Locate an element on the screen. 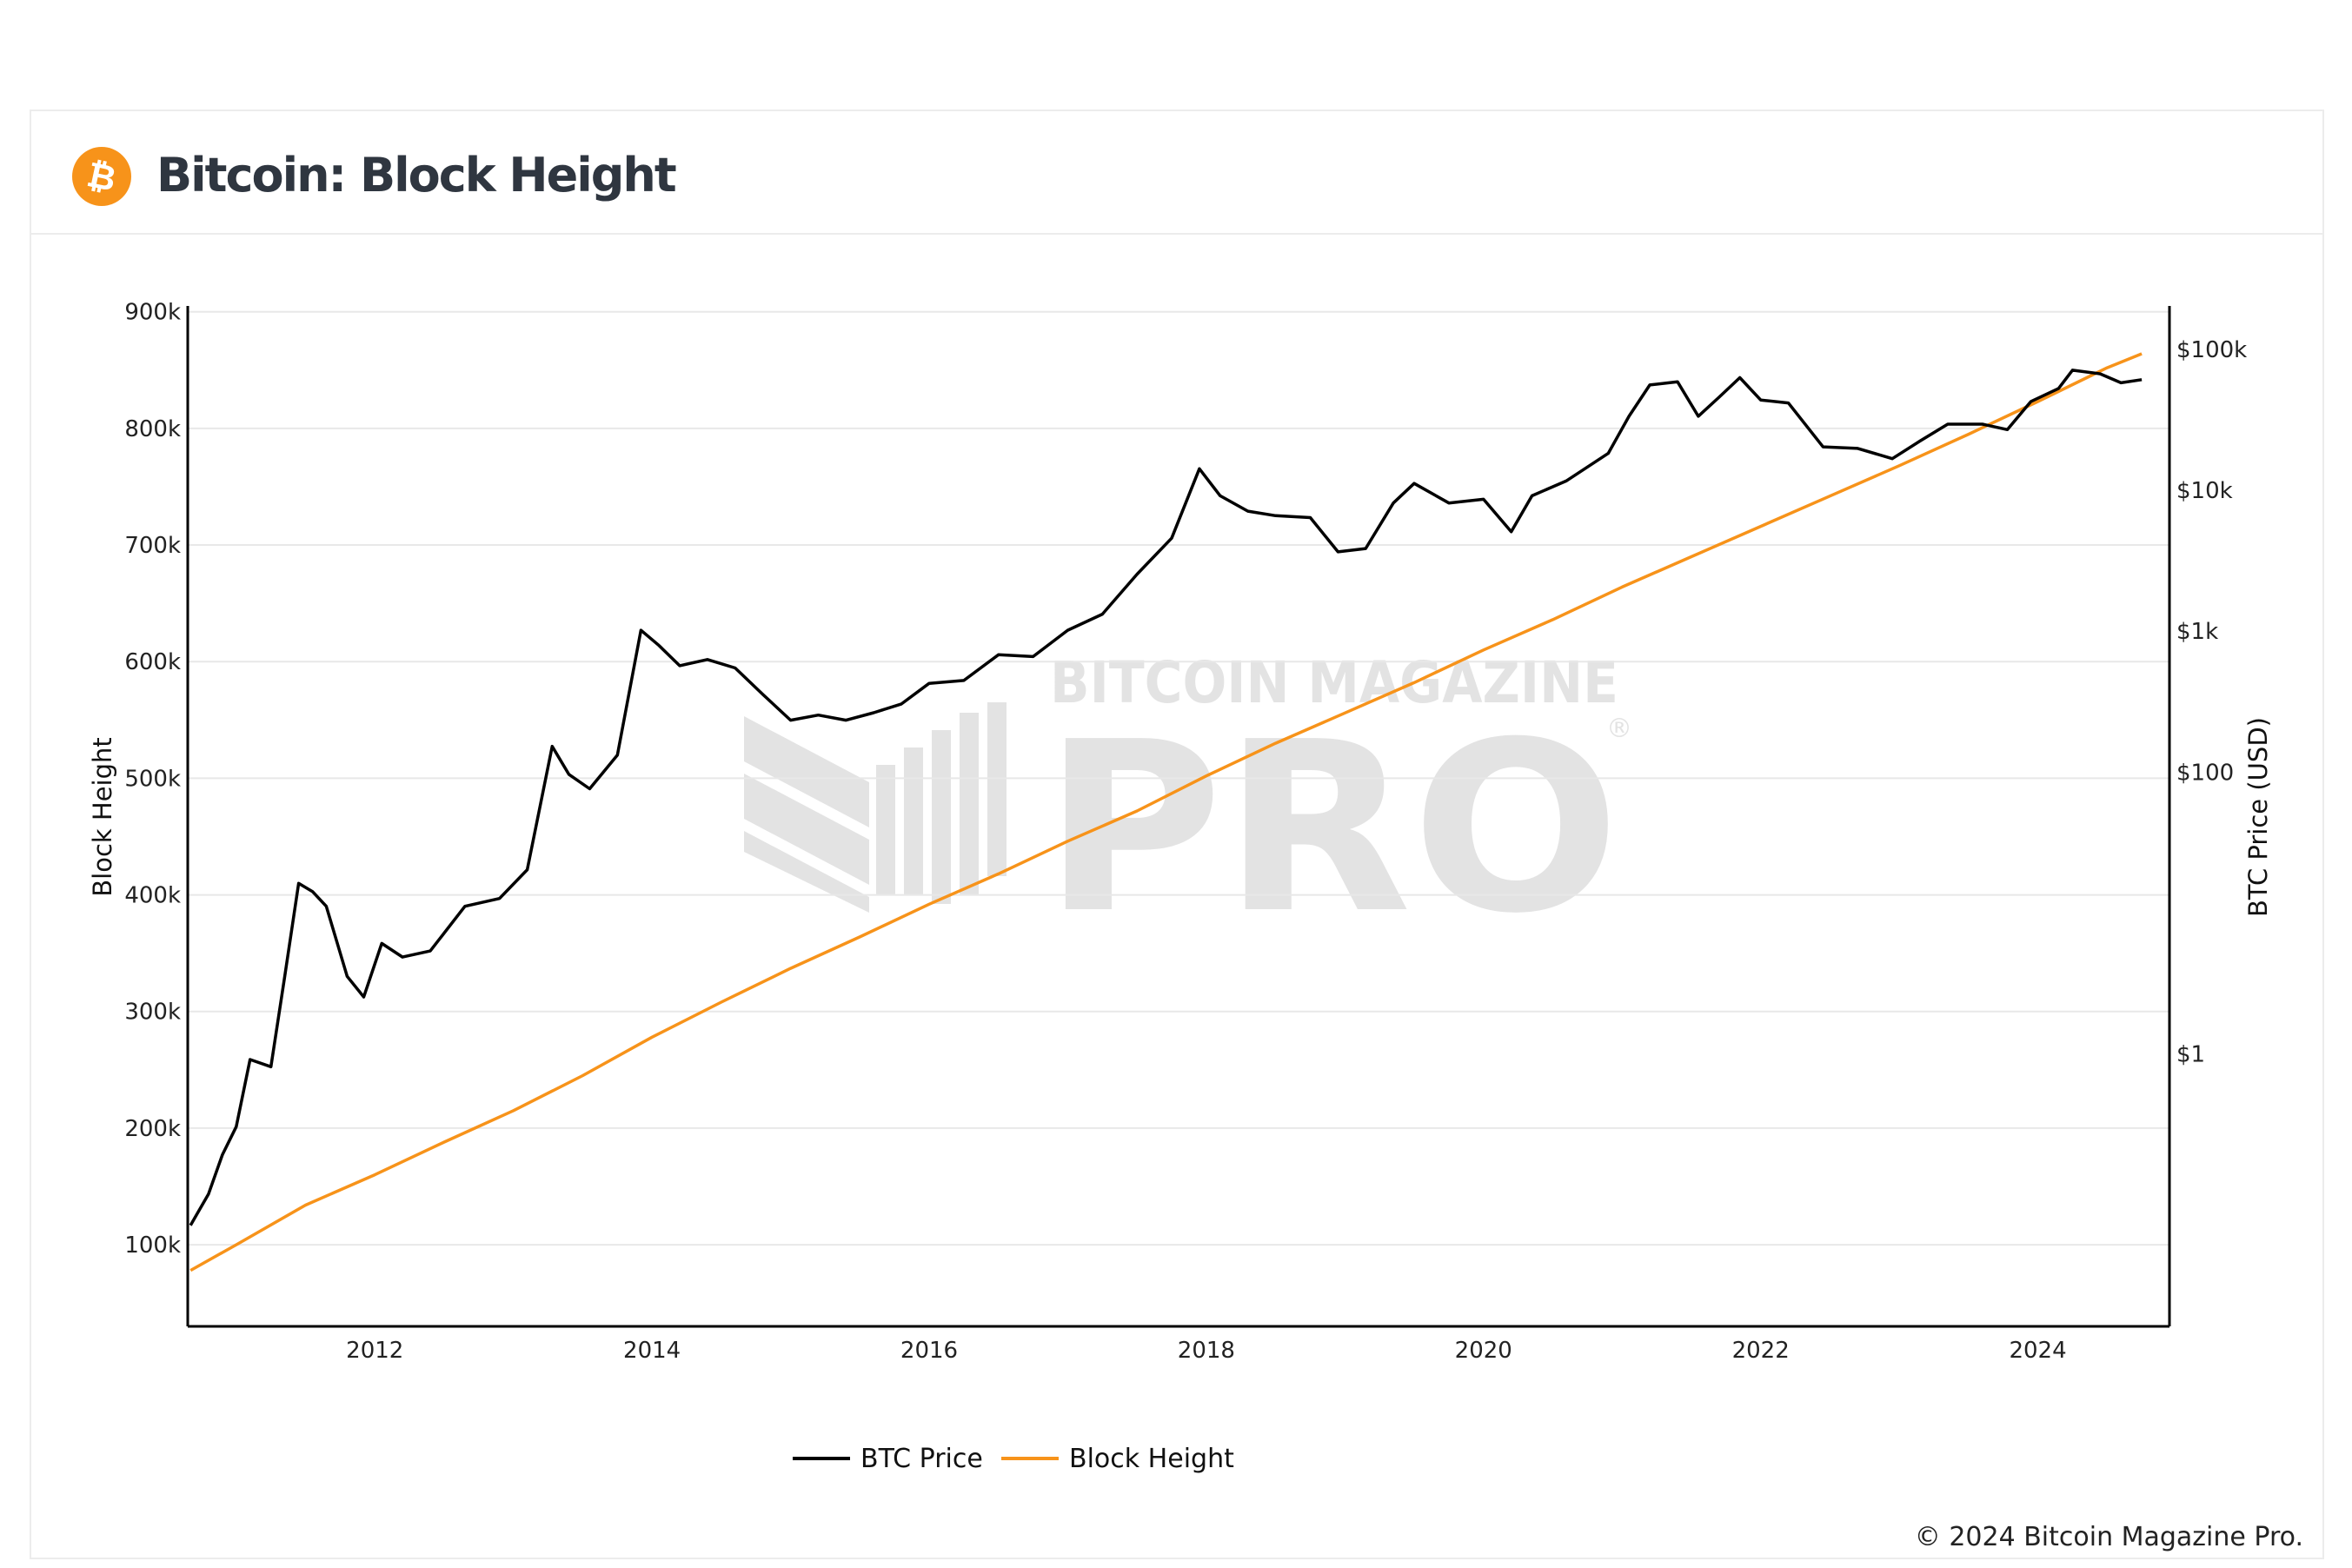  watermark: BITCOIN MAGAZINE PRO ® is located at coordinates (1188, 807).